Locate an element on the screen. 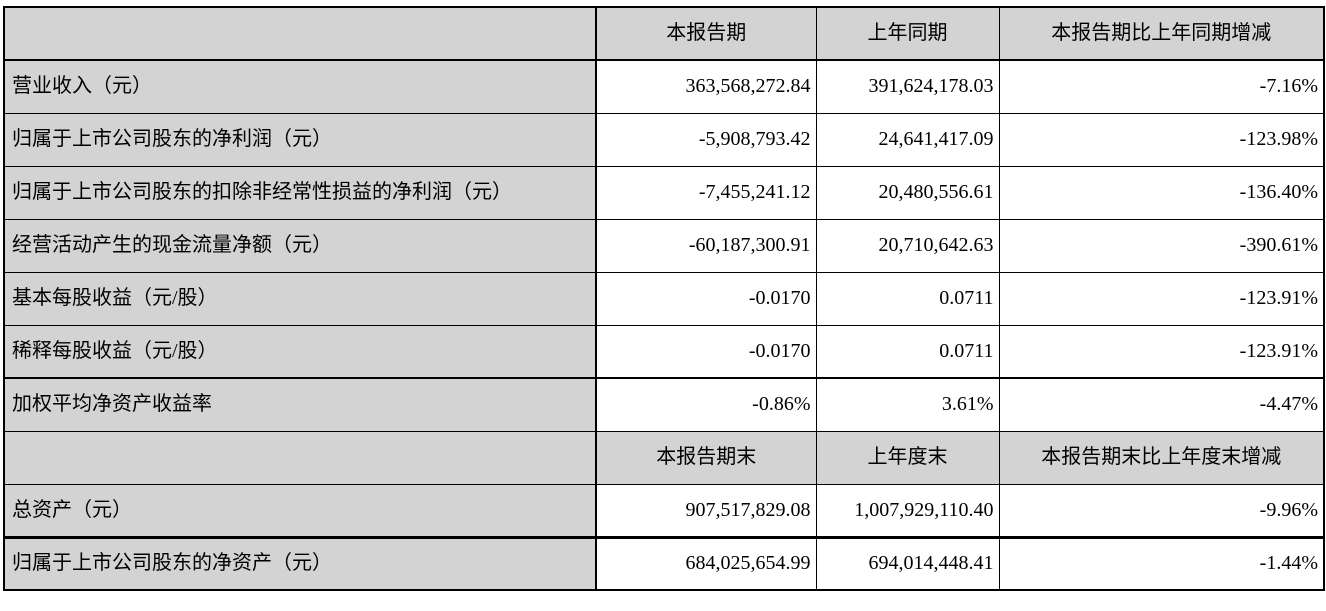 The width and height of the screenshot is (1326, 611). prior-period-cell: 694,014,448.41 is located at coordinates (907, 563).